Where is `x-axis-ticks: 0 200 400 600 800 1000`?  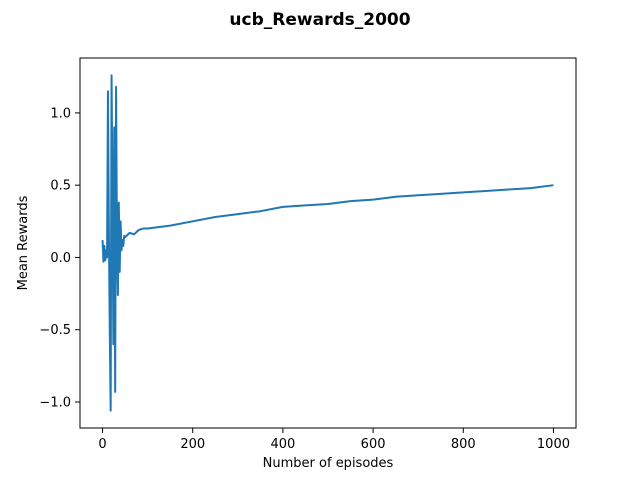
x-axis-ticks: 0 200 400 600 800 1000 is located at coordinates (334, 440).